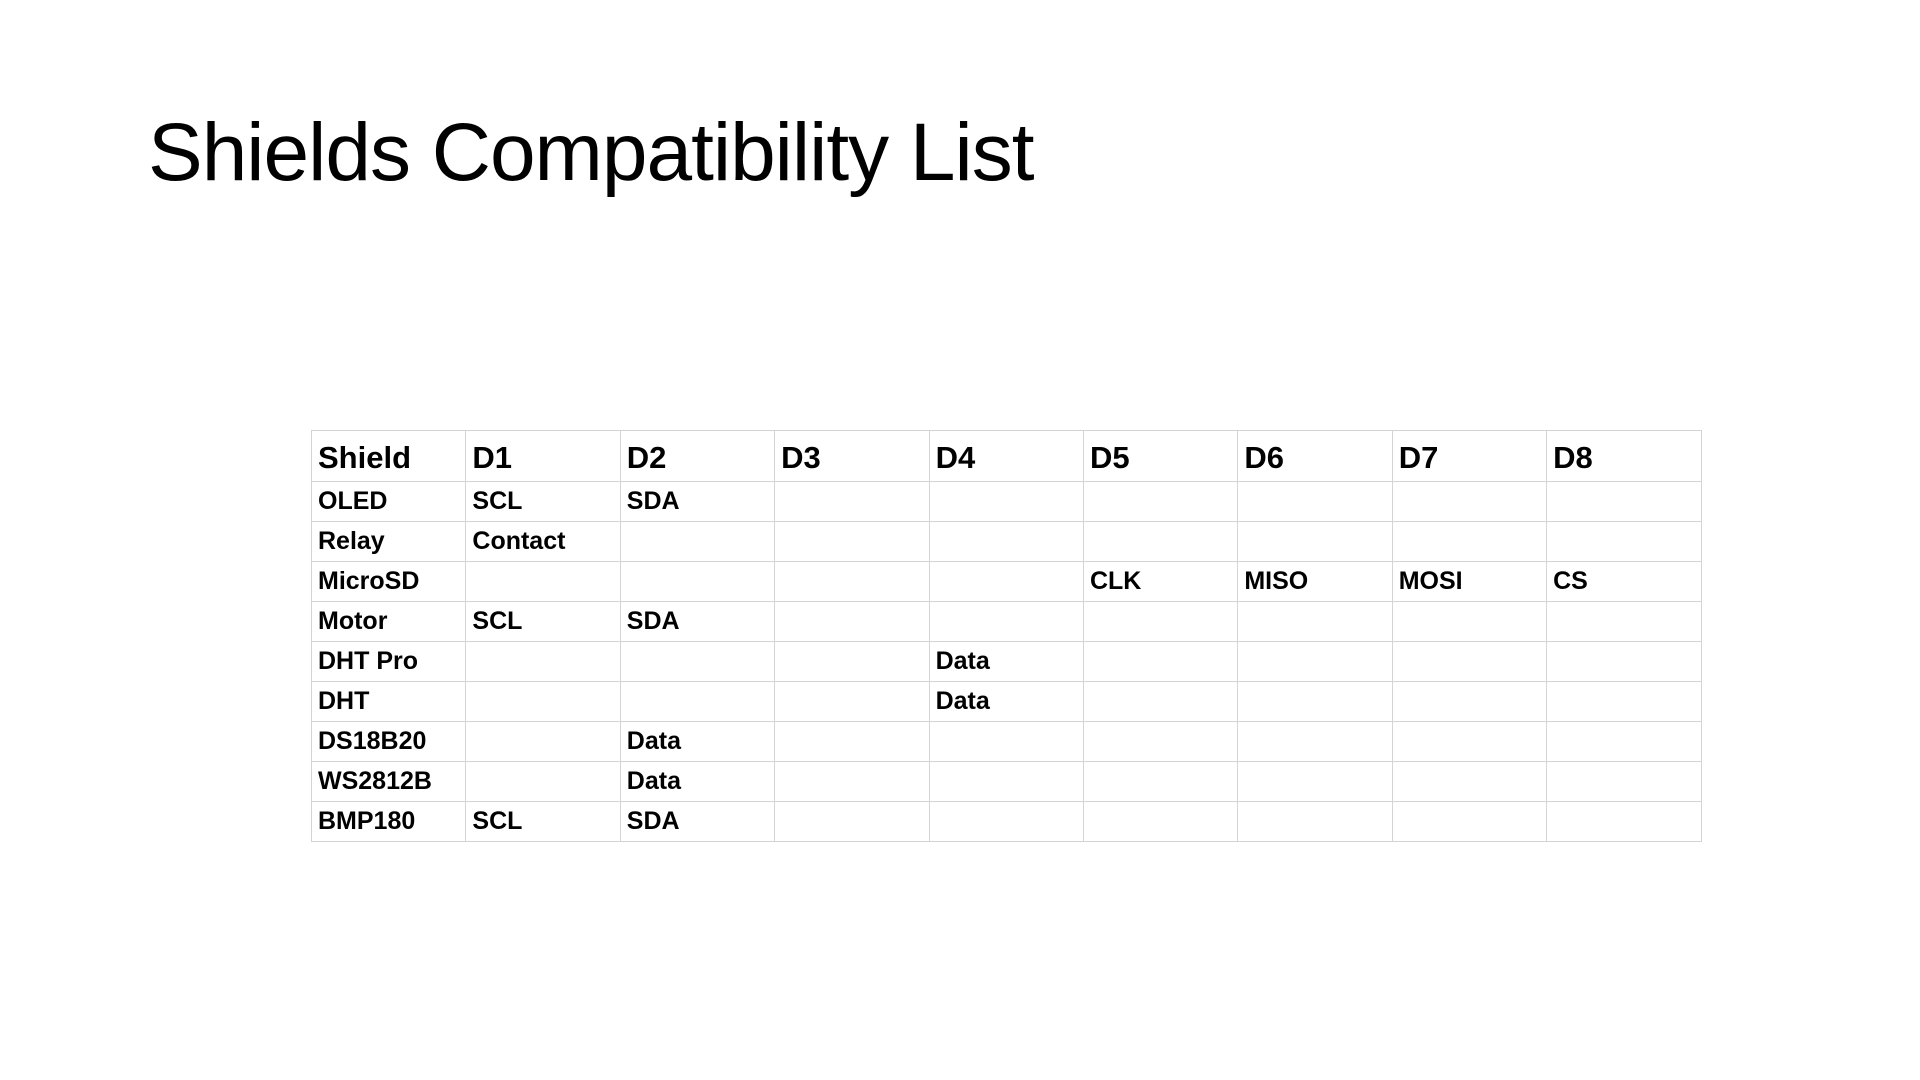  I want to click on pin-cell-d8: CS, so click(1624, 581).